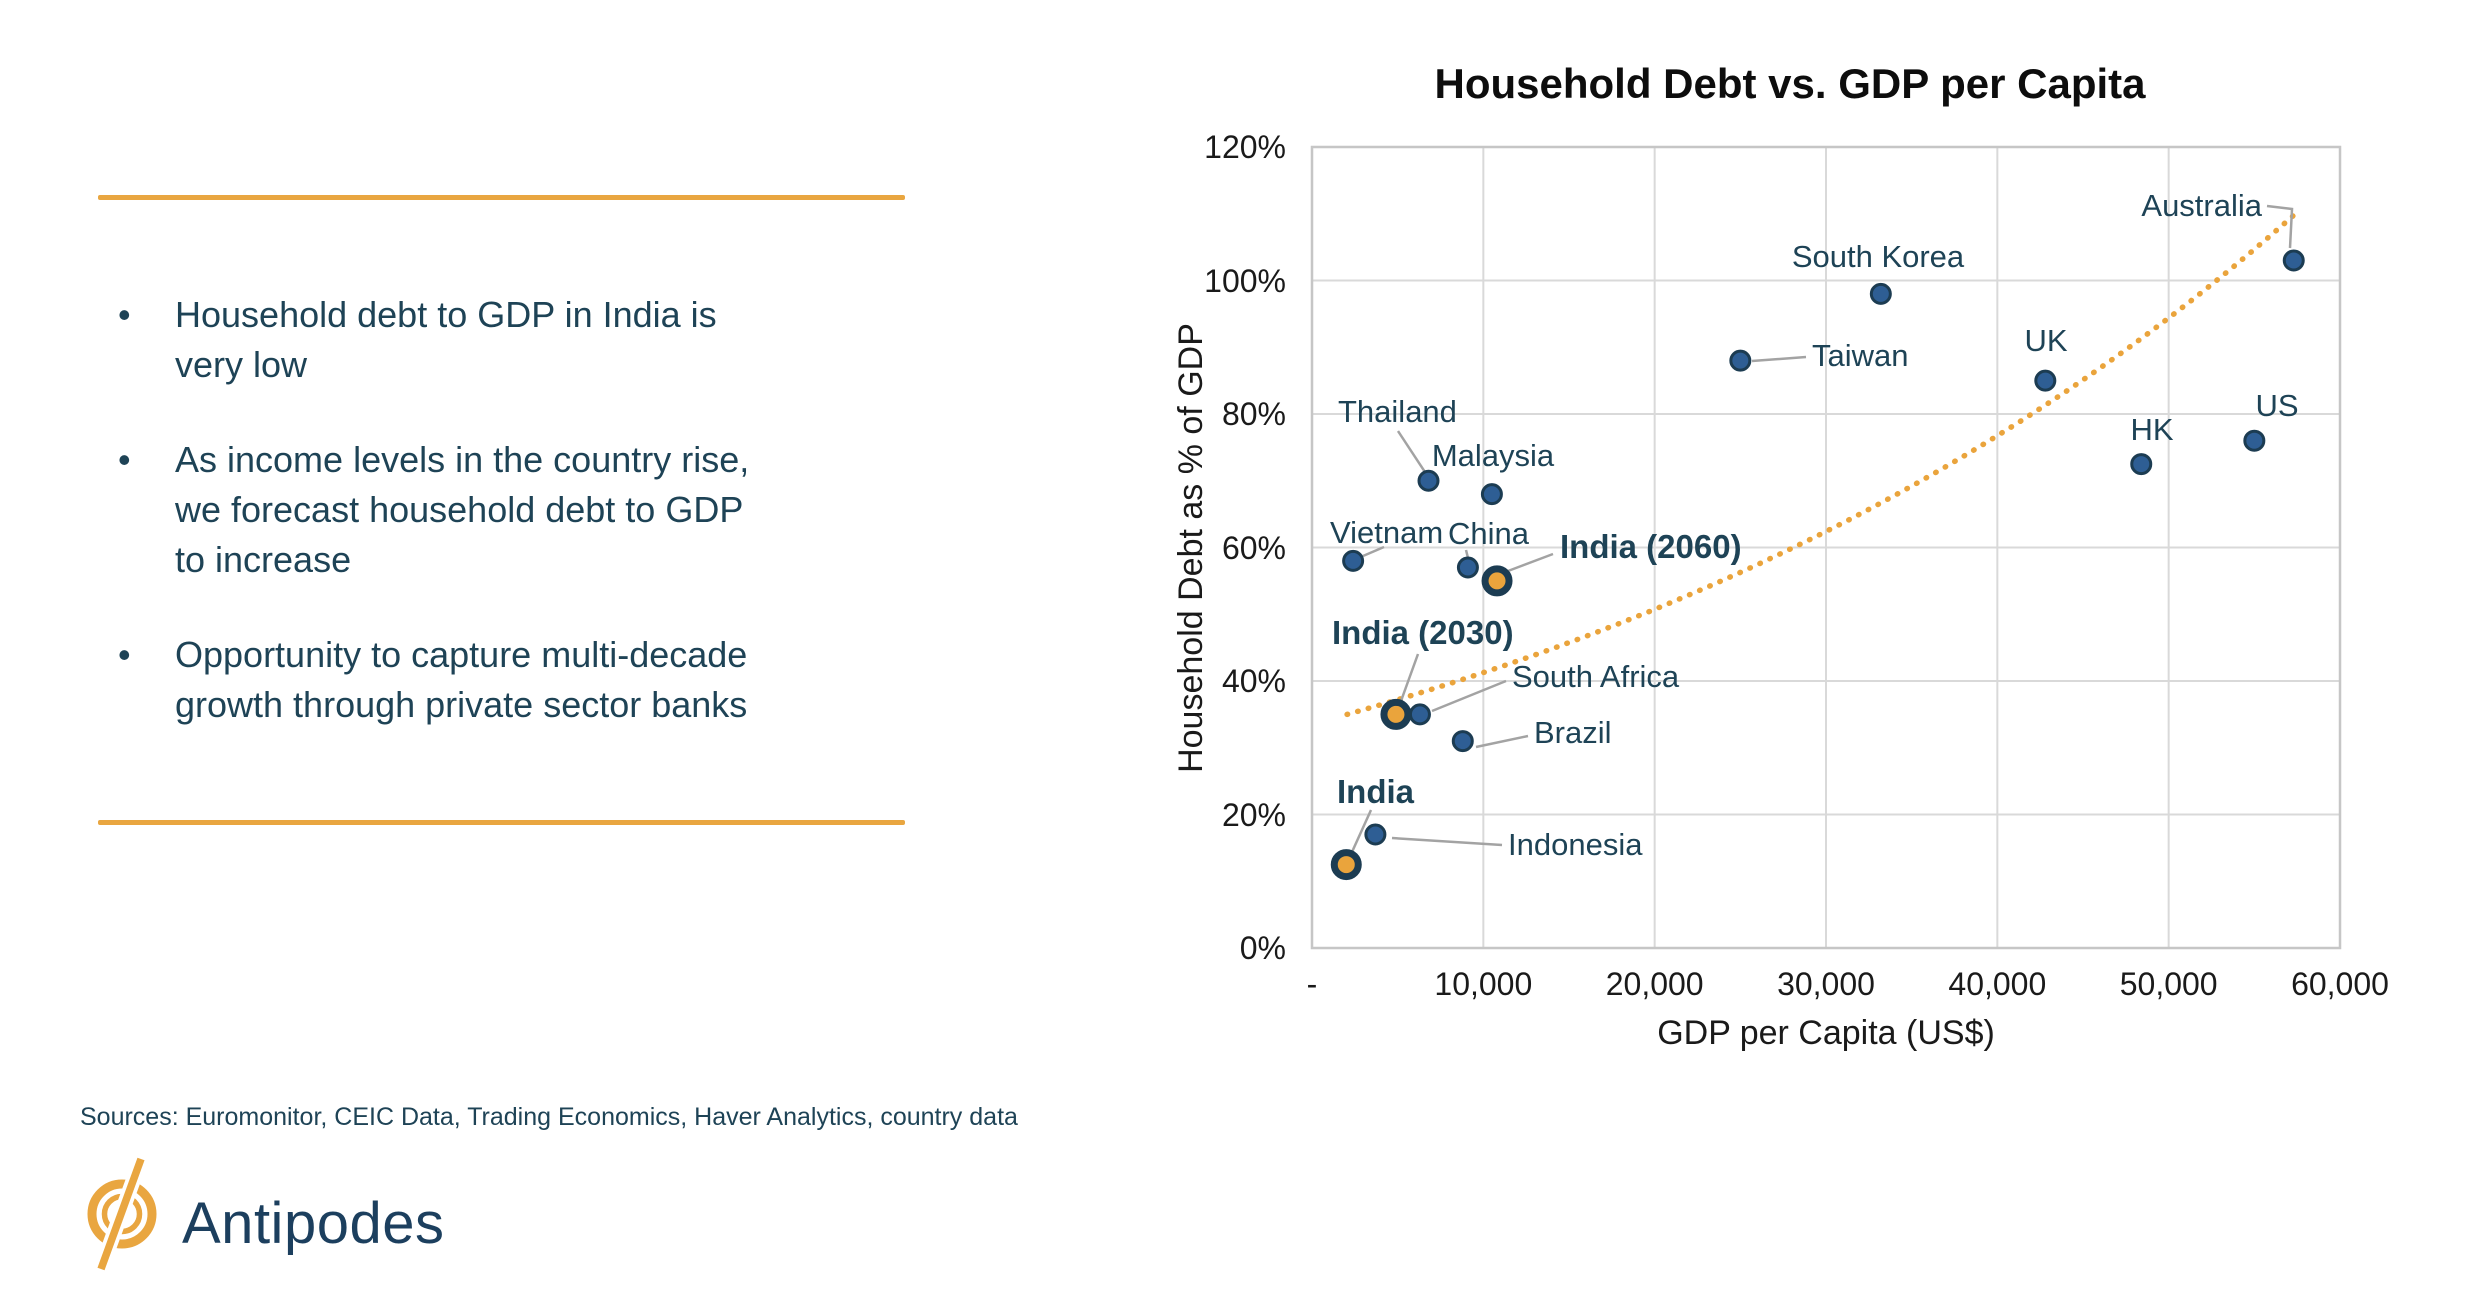 Image resolution: width=2484 pixels, height=1294 pixels. I want to click on x-tick-label: -, so click(1312, 984).